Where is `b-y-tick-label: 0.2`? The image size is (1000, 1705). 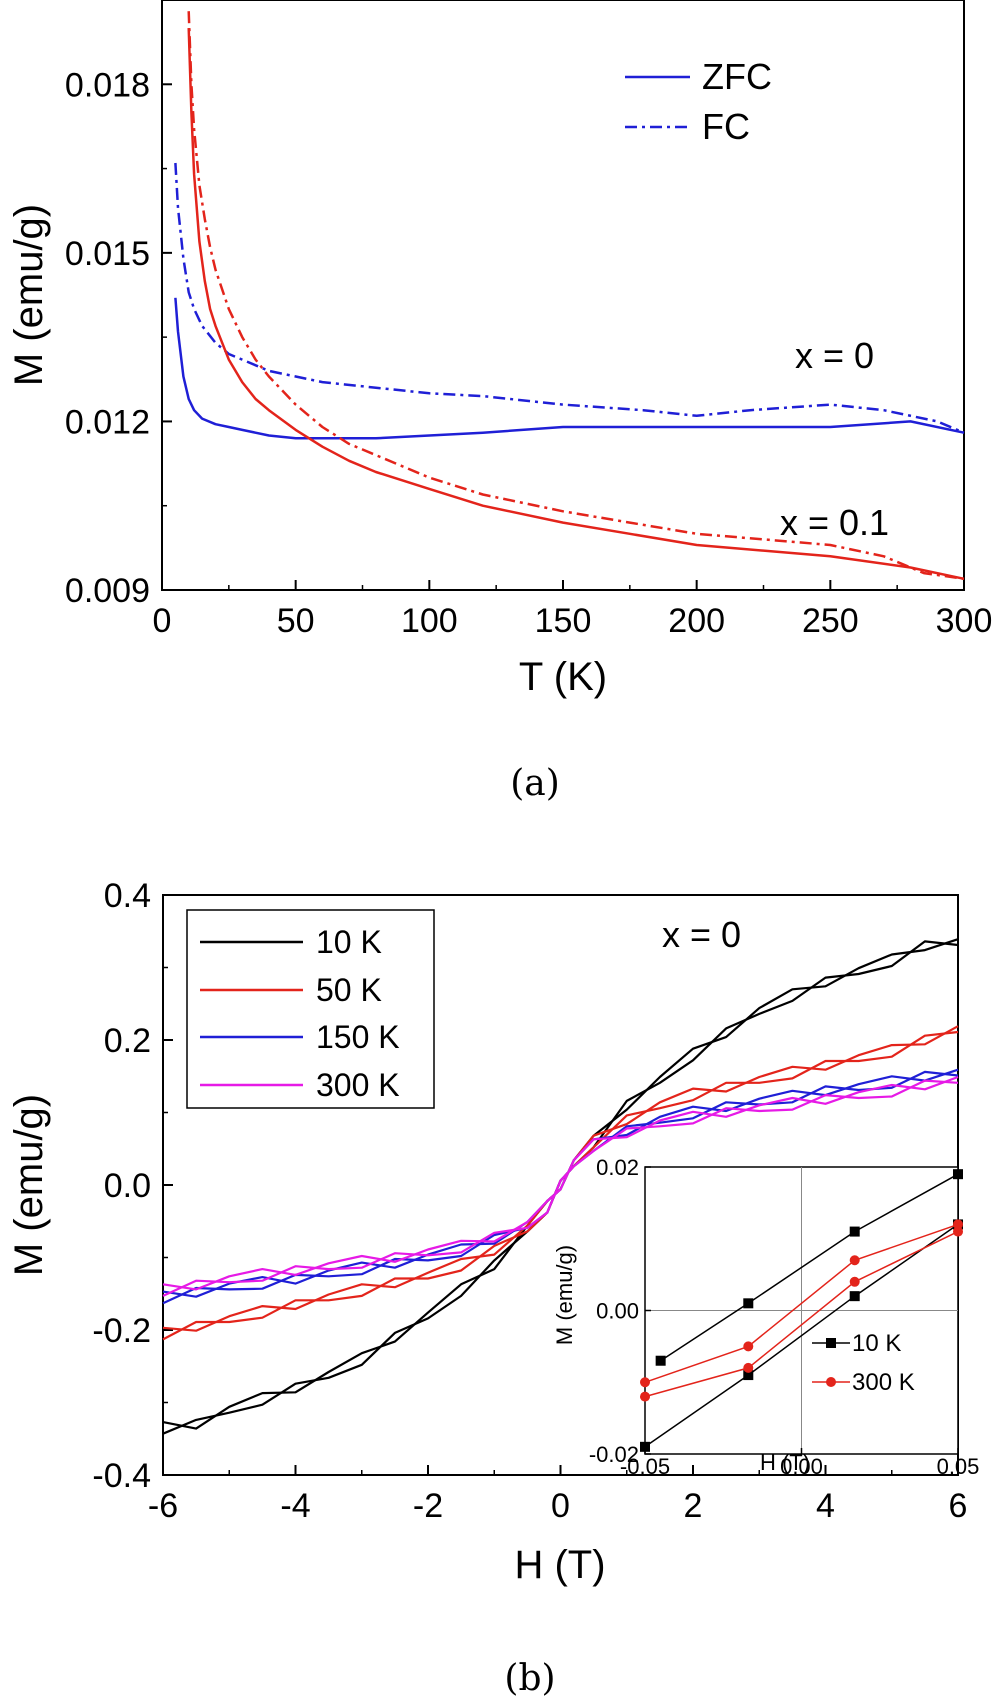 b-y-tick-label: 0.2 is located at coordinates (127, 1041).